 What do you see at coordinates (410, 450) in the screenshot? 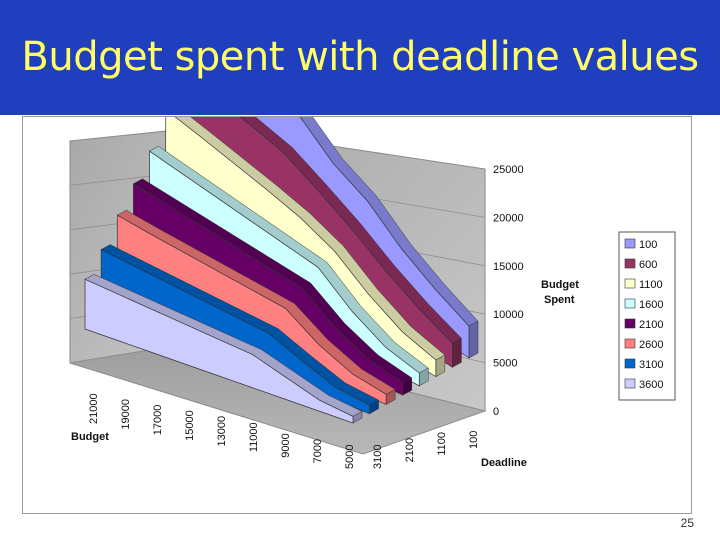
I see `deadline-tick-label: 2100` at bounding box center [410, 450].